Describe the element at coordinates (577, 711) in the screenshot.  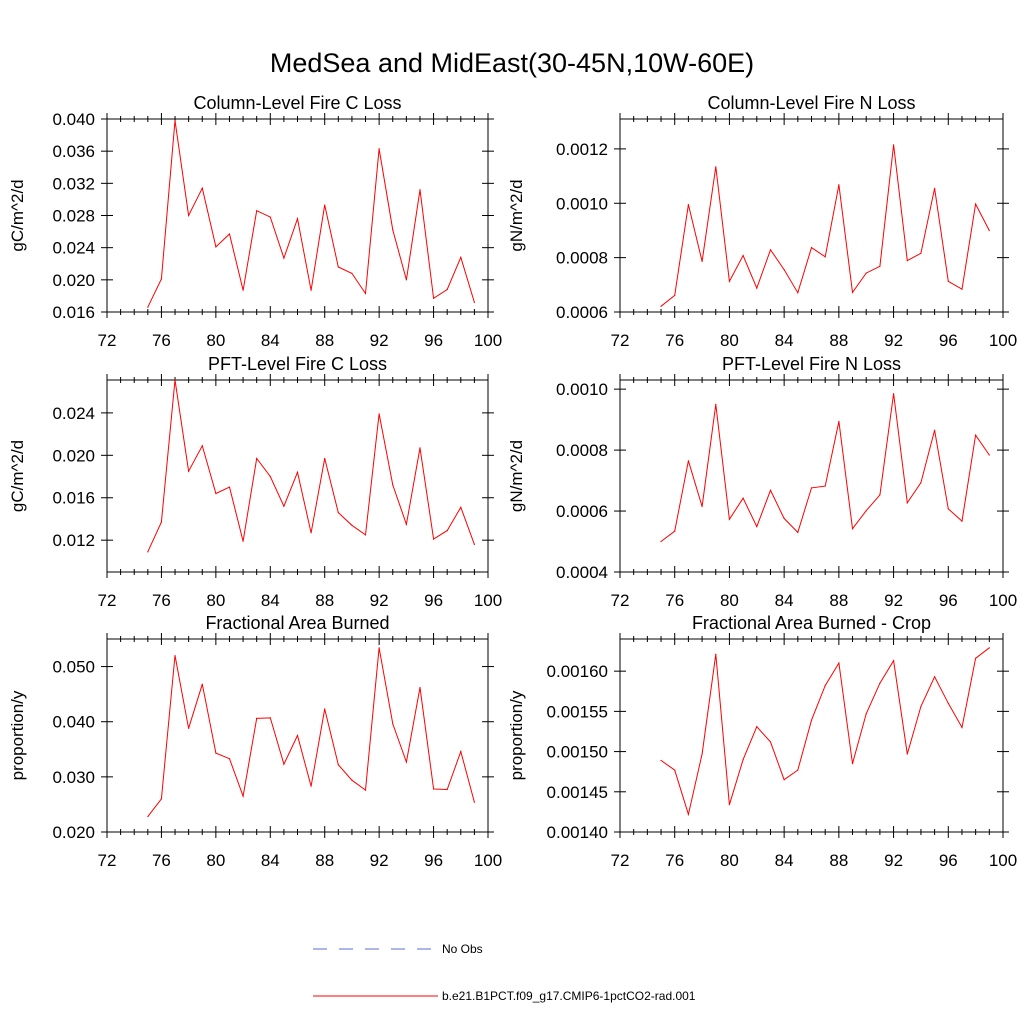
I see `y-tick-label: 0.00155` at that location.